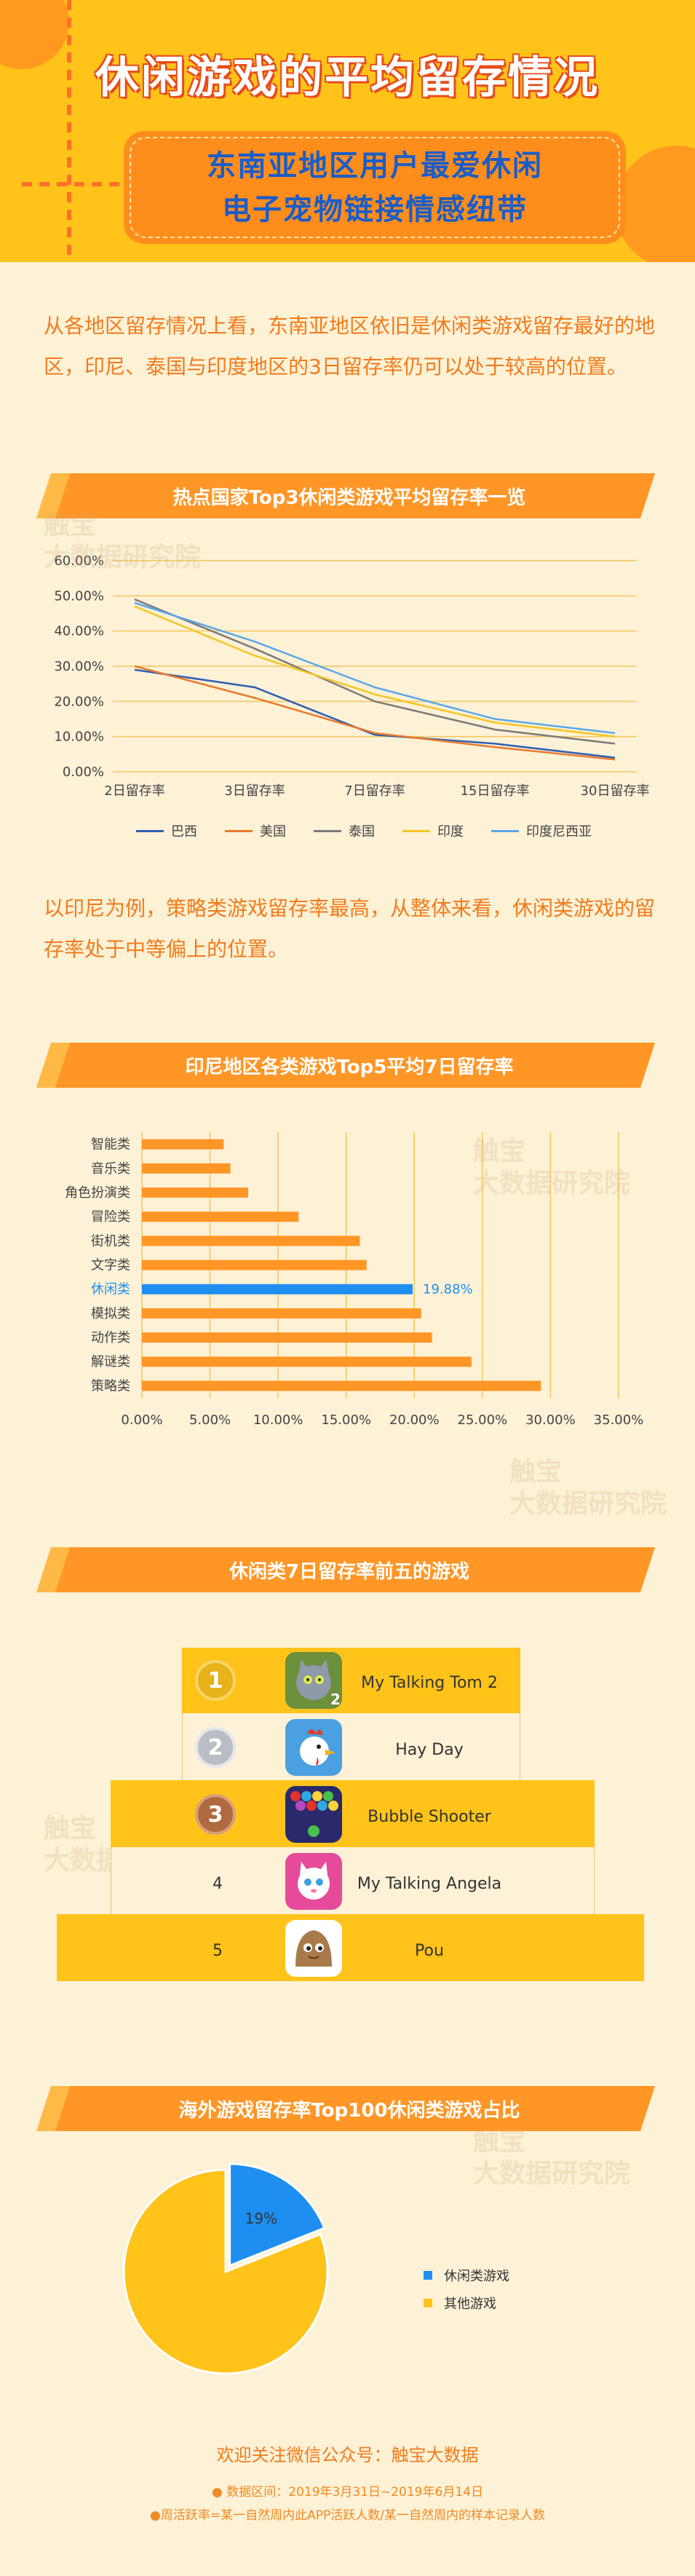  What do you see at coordinates (256, 831) in the screenshot?
I see `legend-item: 美国` at bounding box center [256, 831].